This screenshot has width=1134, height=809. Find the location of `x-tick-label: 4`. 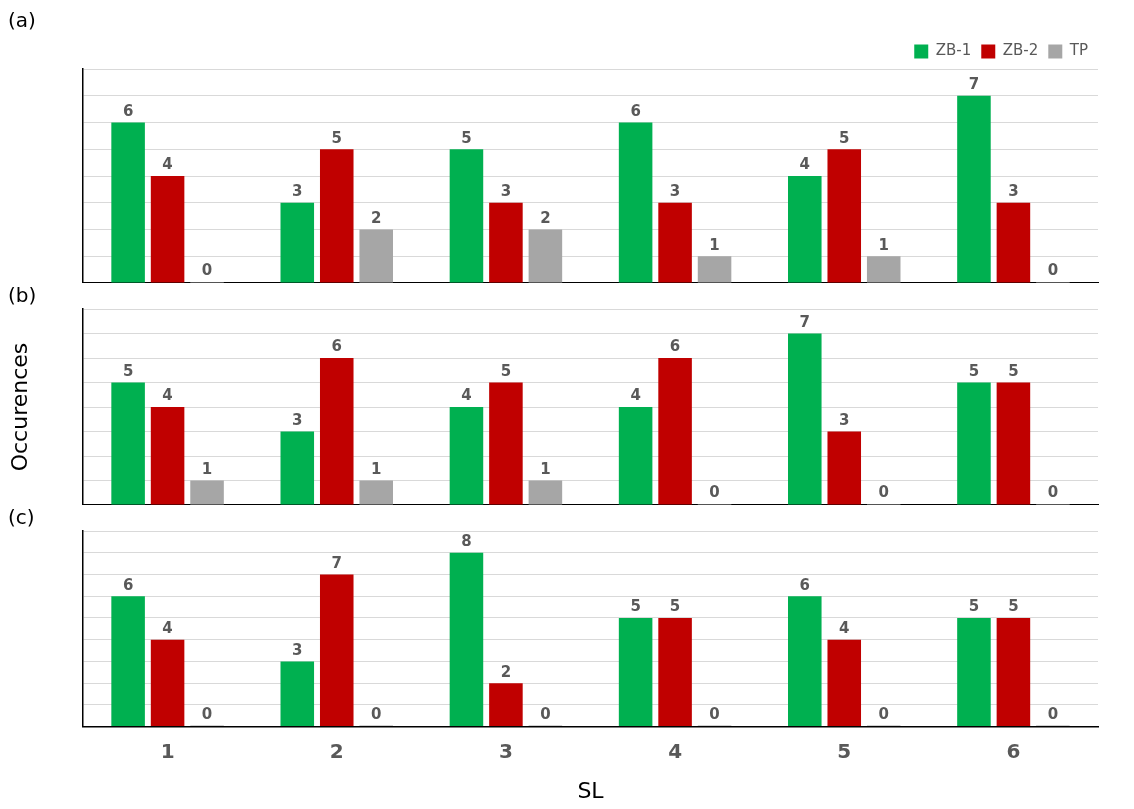

x-tick-label: 4 is located at coordinates (675, 750).